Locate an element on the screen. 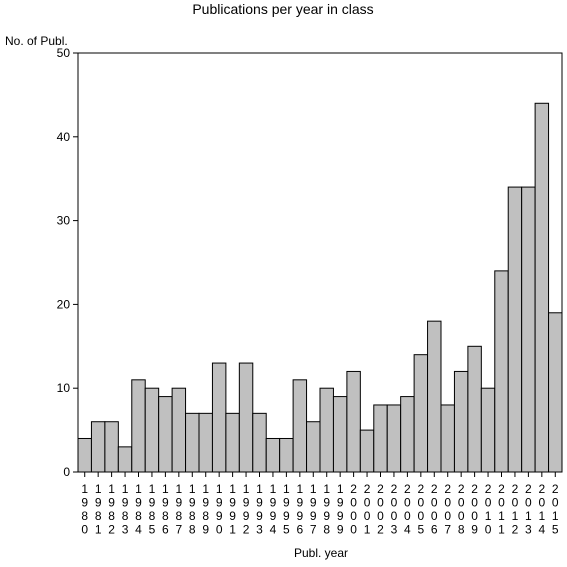 Image resolution: width=567 pixels, height=567 pixels. bar-1993 is located at coordinates (259, 442).